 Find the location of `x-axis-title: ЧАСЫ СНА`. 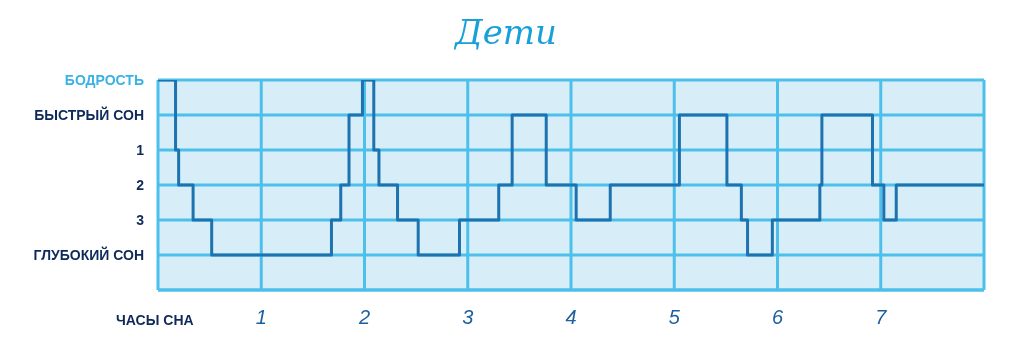

x-axis-title: ЧАСЫ СНА is located at coordinates (155, 320).